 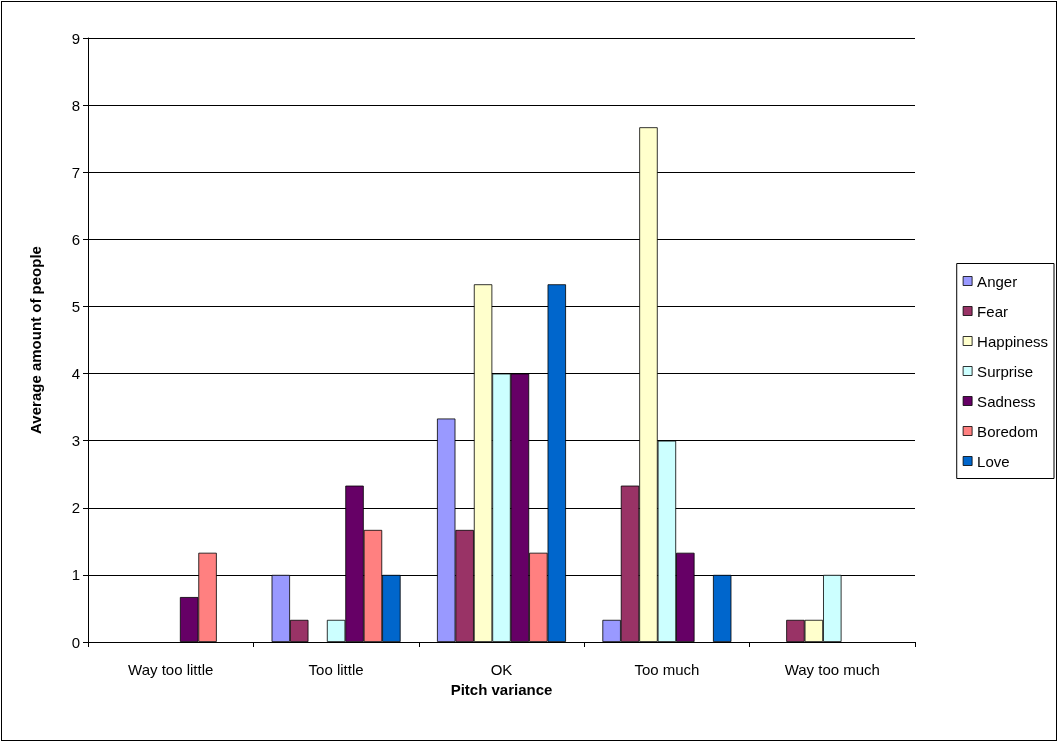 I want to click on y-axis-title: Average amount of people, so click(x=35, y=340).